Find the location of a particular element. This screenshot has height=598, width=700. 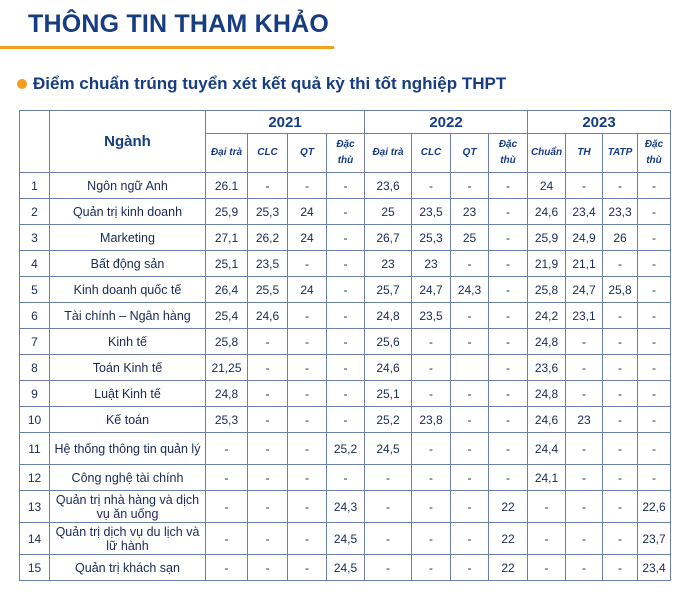

major-name: Bất động sản is located at coordinates (127, 263).